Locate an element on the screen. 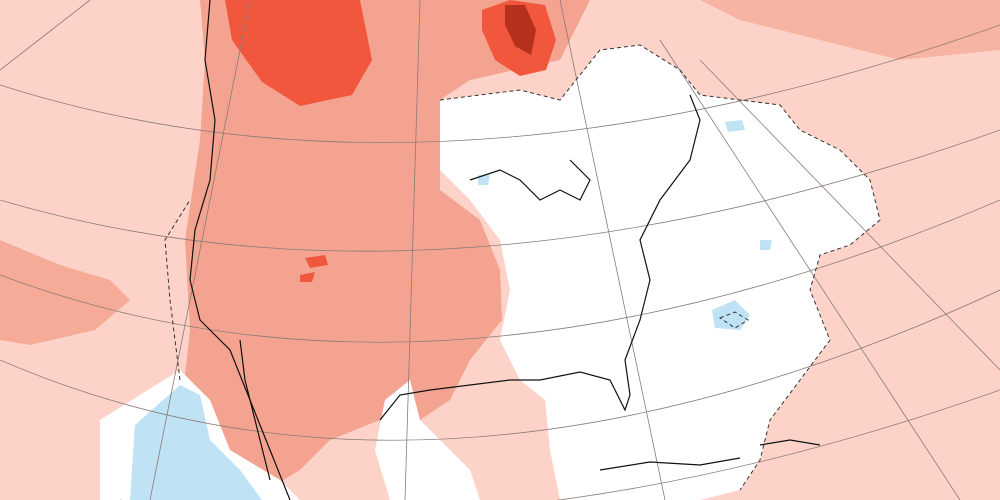 The width and height of the screenshot is (1000, 500). extreme-anomaly is located at coordinates (520, 30).